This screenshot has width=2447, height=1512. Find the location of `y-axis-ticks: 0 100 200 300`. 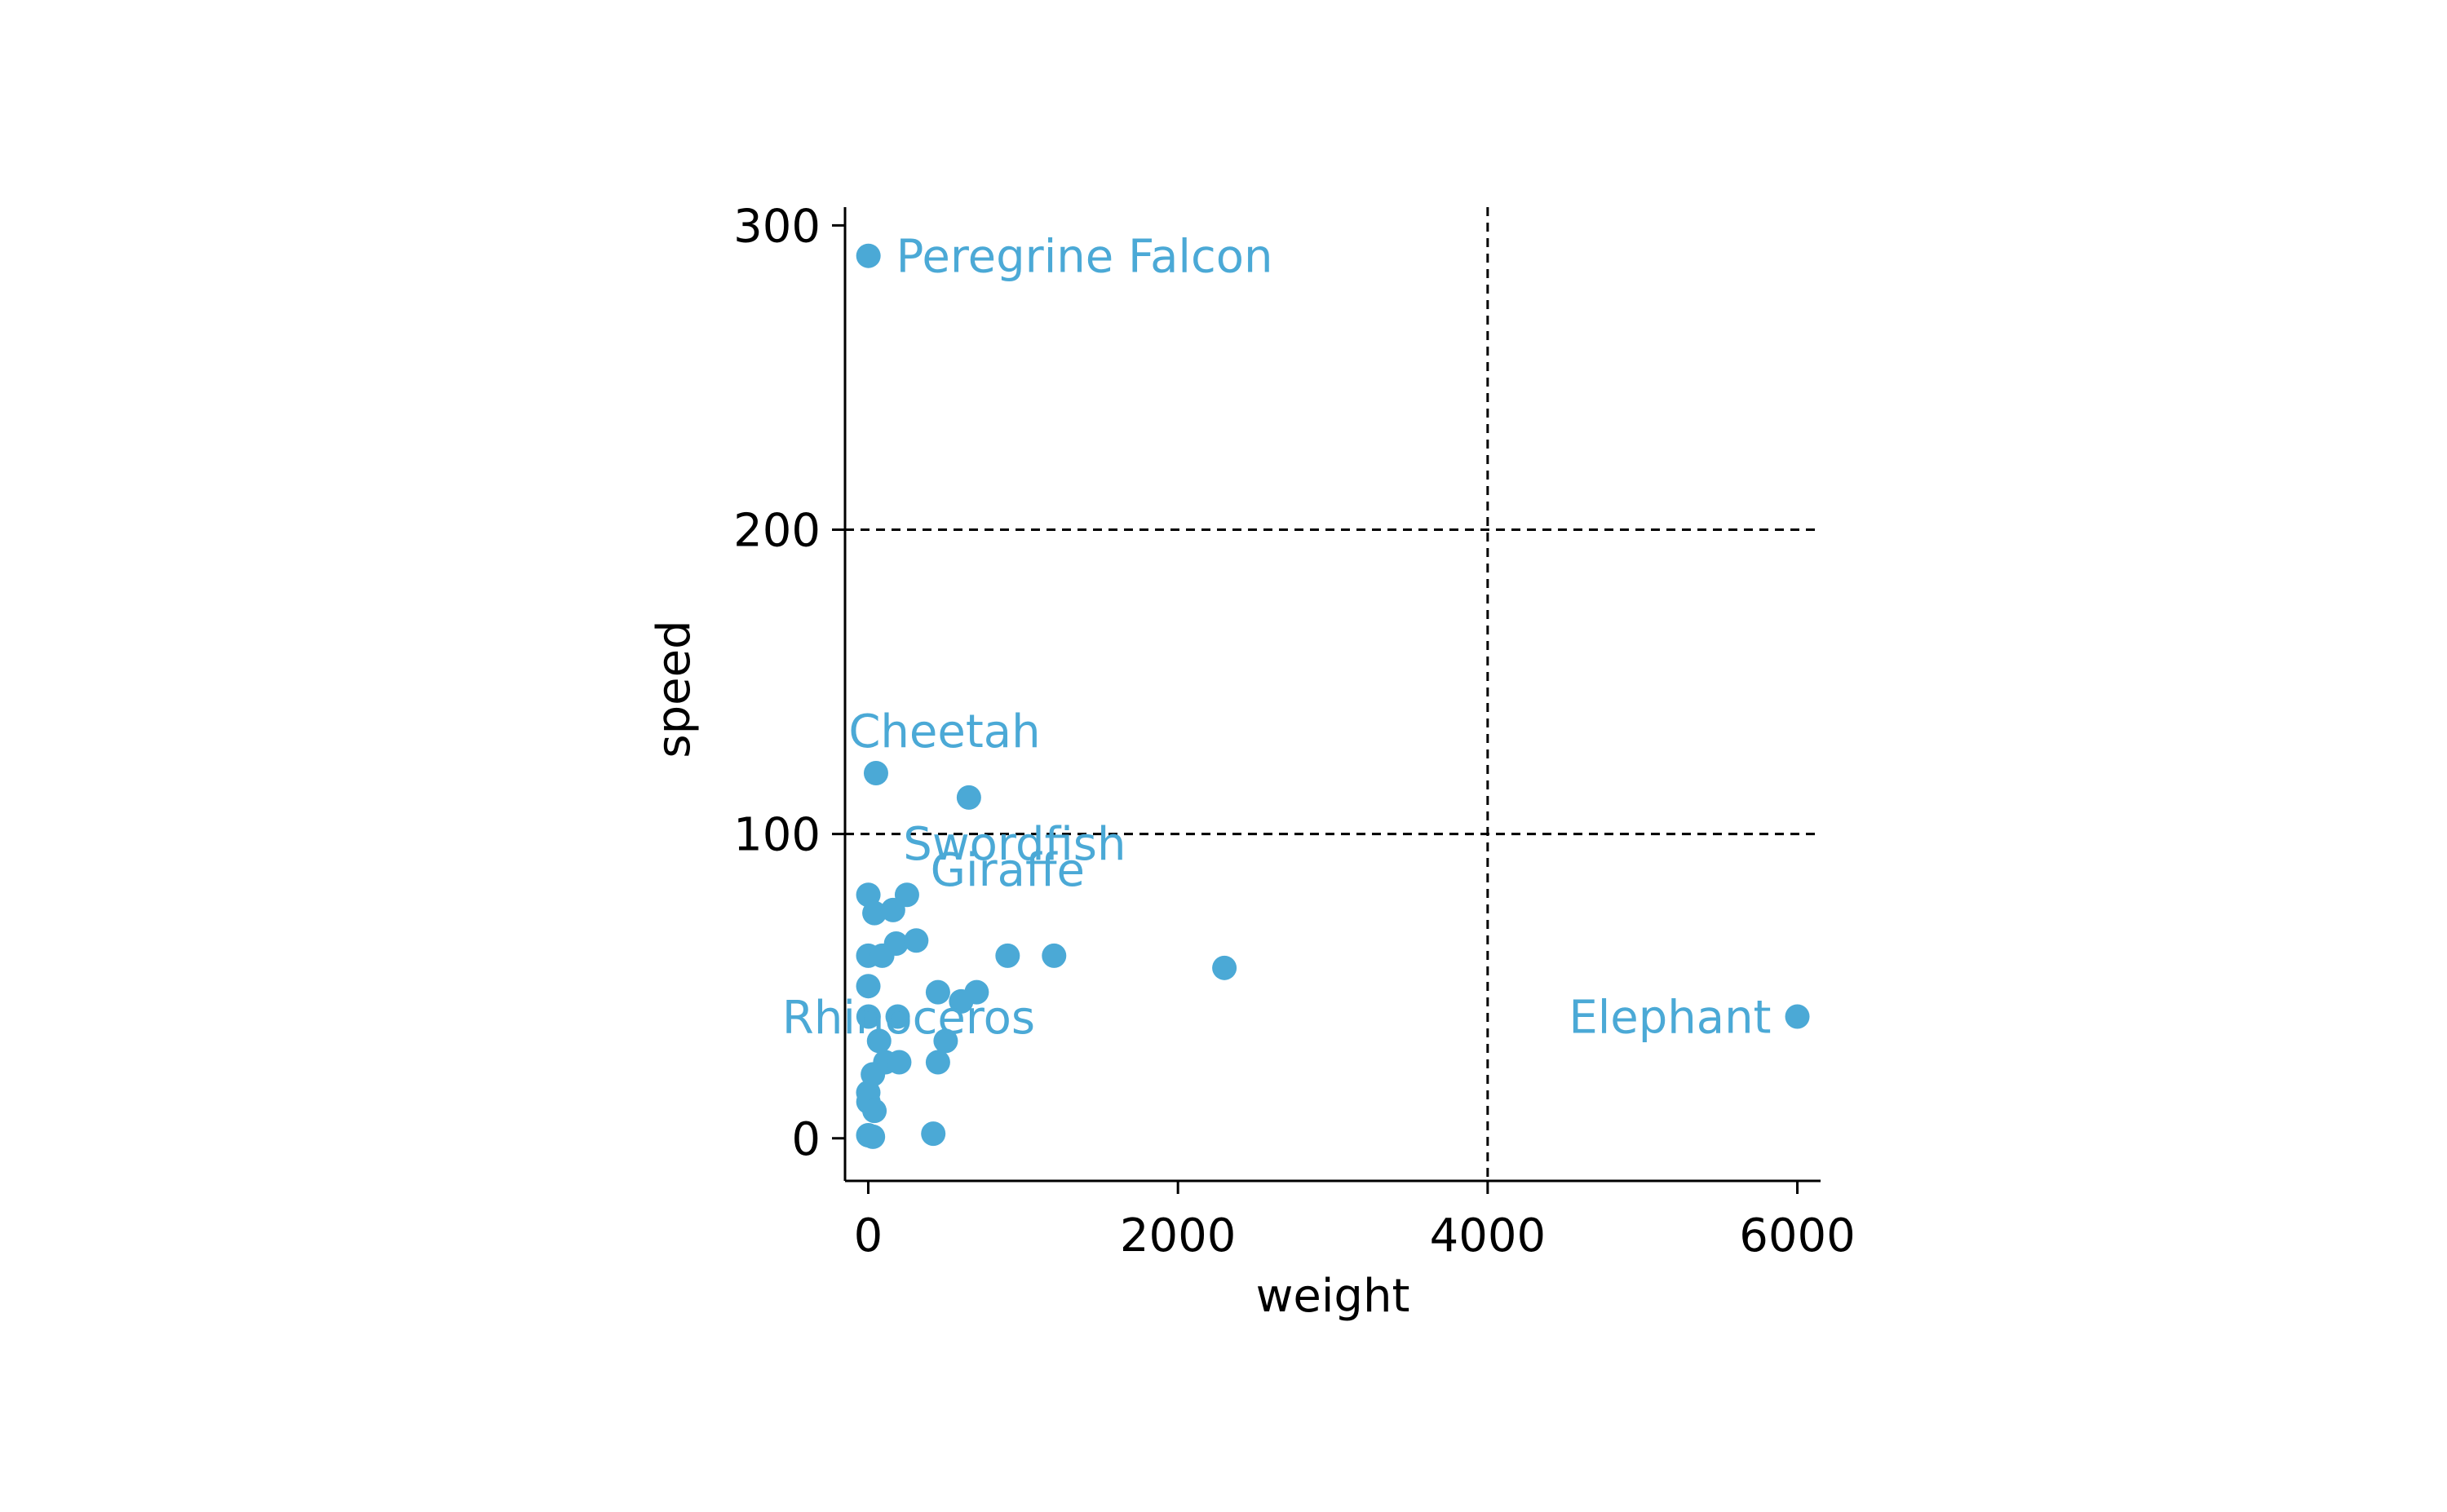

y-axis-ticks: 0 100 200 300 is located at coordinates (789, 683).